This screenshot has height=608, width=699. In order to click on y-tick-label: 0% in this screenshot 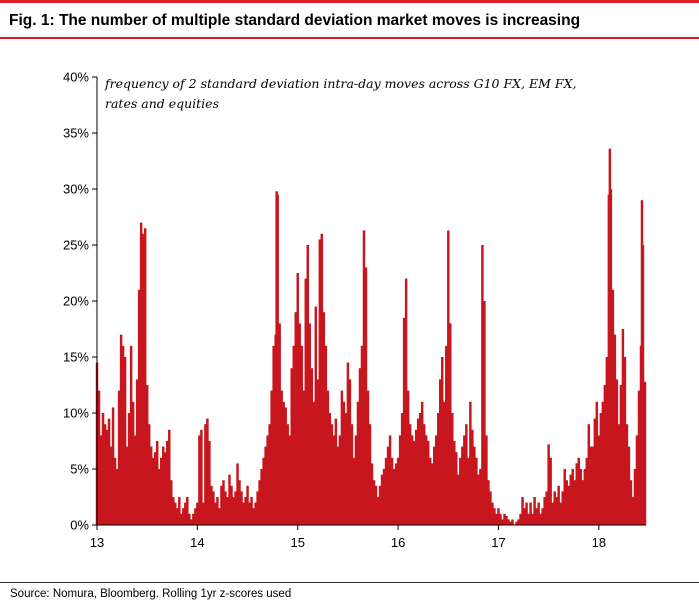, I will do `click(79, 525)`.